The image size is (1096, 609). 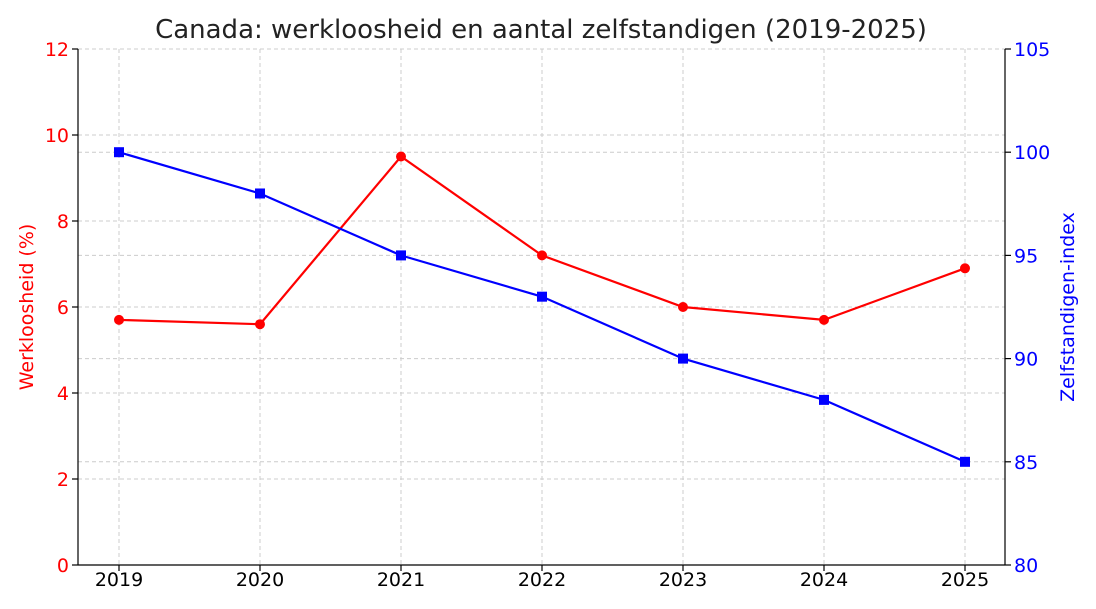 What do you see at coordinates (57, 136) in the screenshot?
I see `y-left-tick-label: 10` at bounding box center [57, 136].